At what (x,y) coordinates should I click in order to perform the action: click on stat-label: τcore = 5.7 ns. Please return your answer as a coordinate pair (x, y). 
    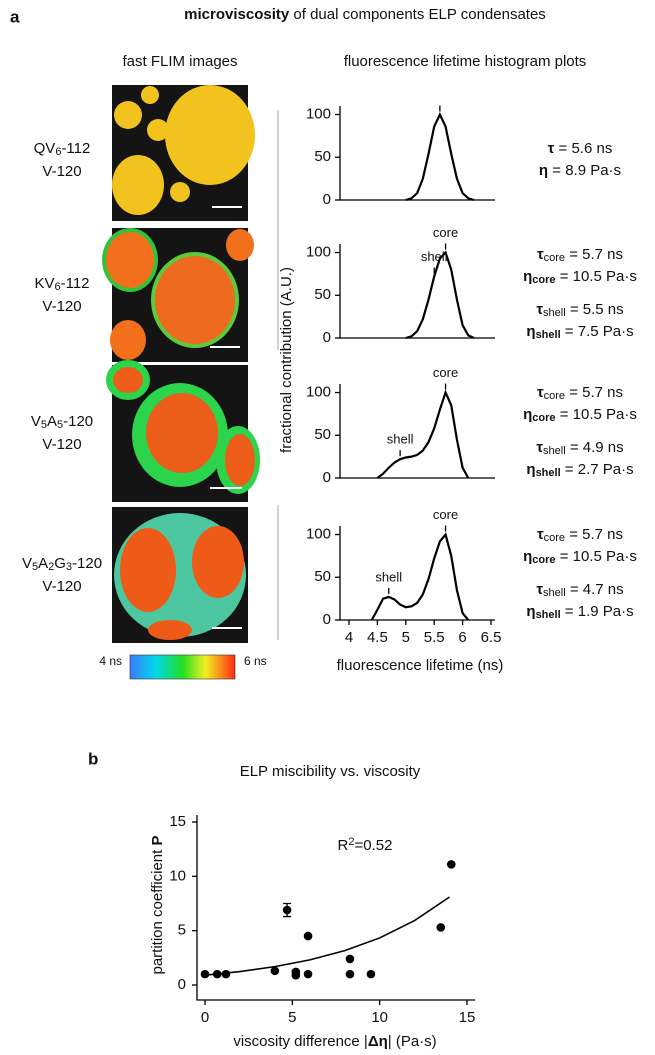
    Looking at the image, I should click on (580, 535).